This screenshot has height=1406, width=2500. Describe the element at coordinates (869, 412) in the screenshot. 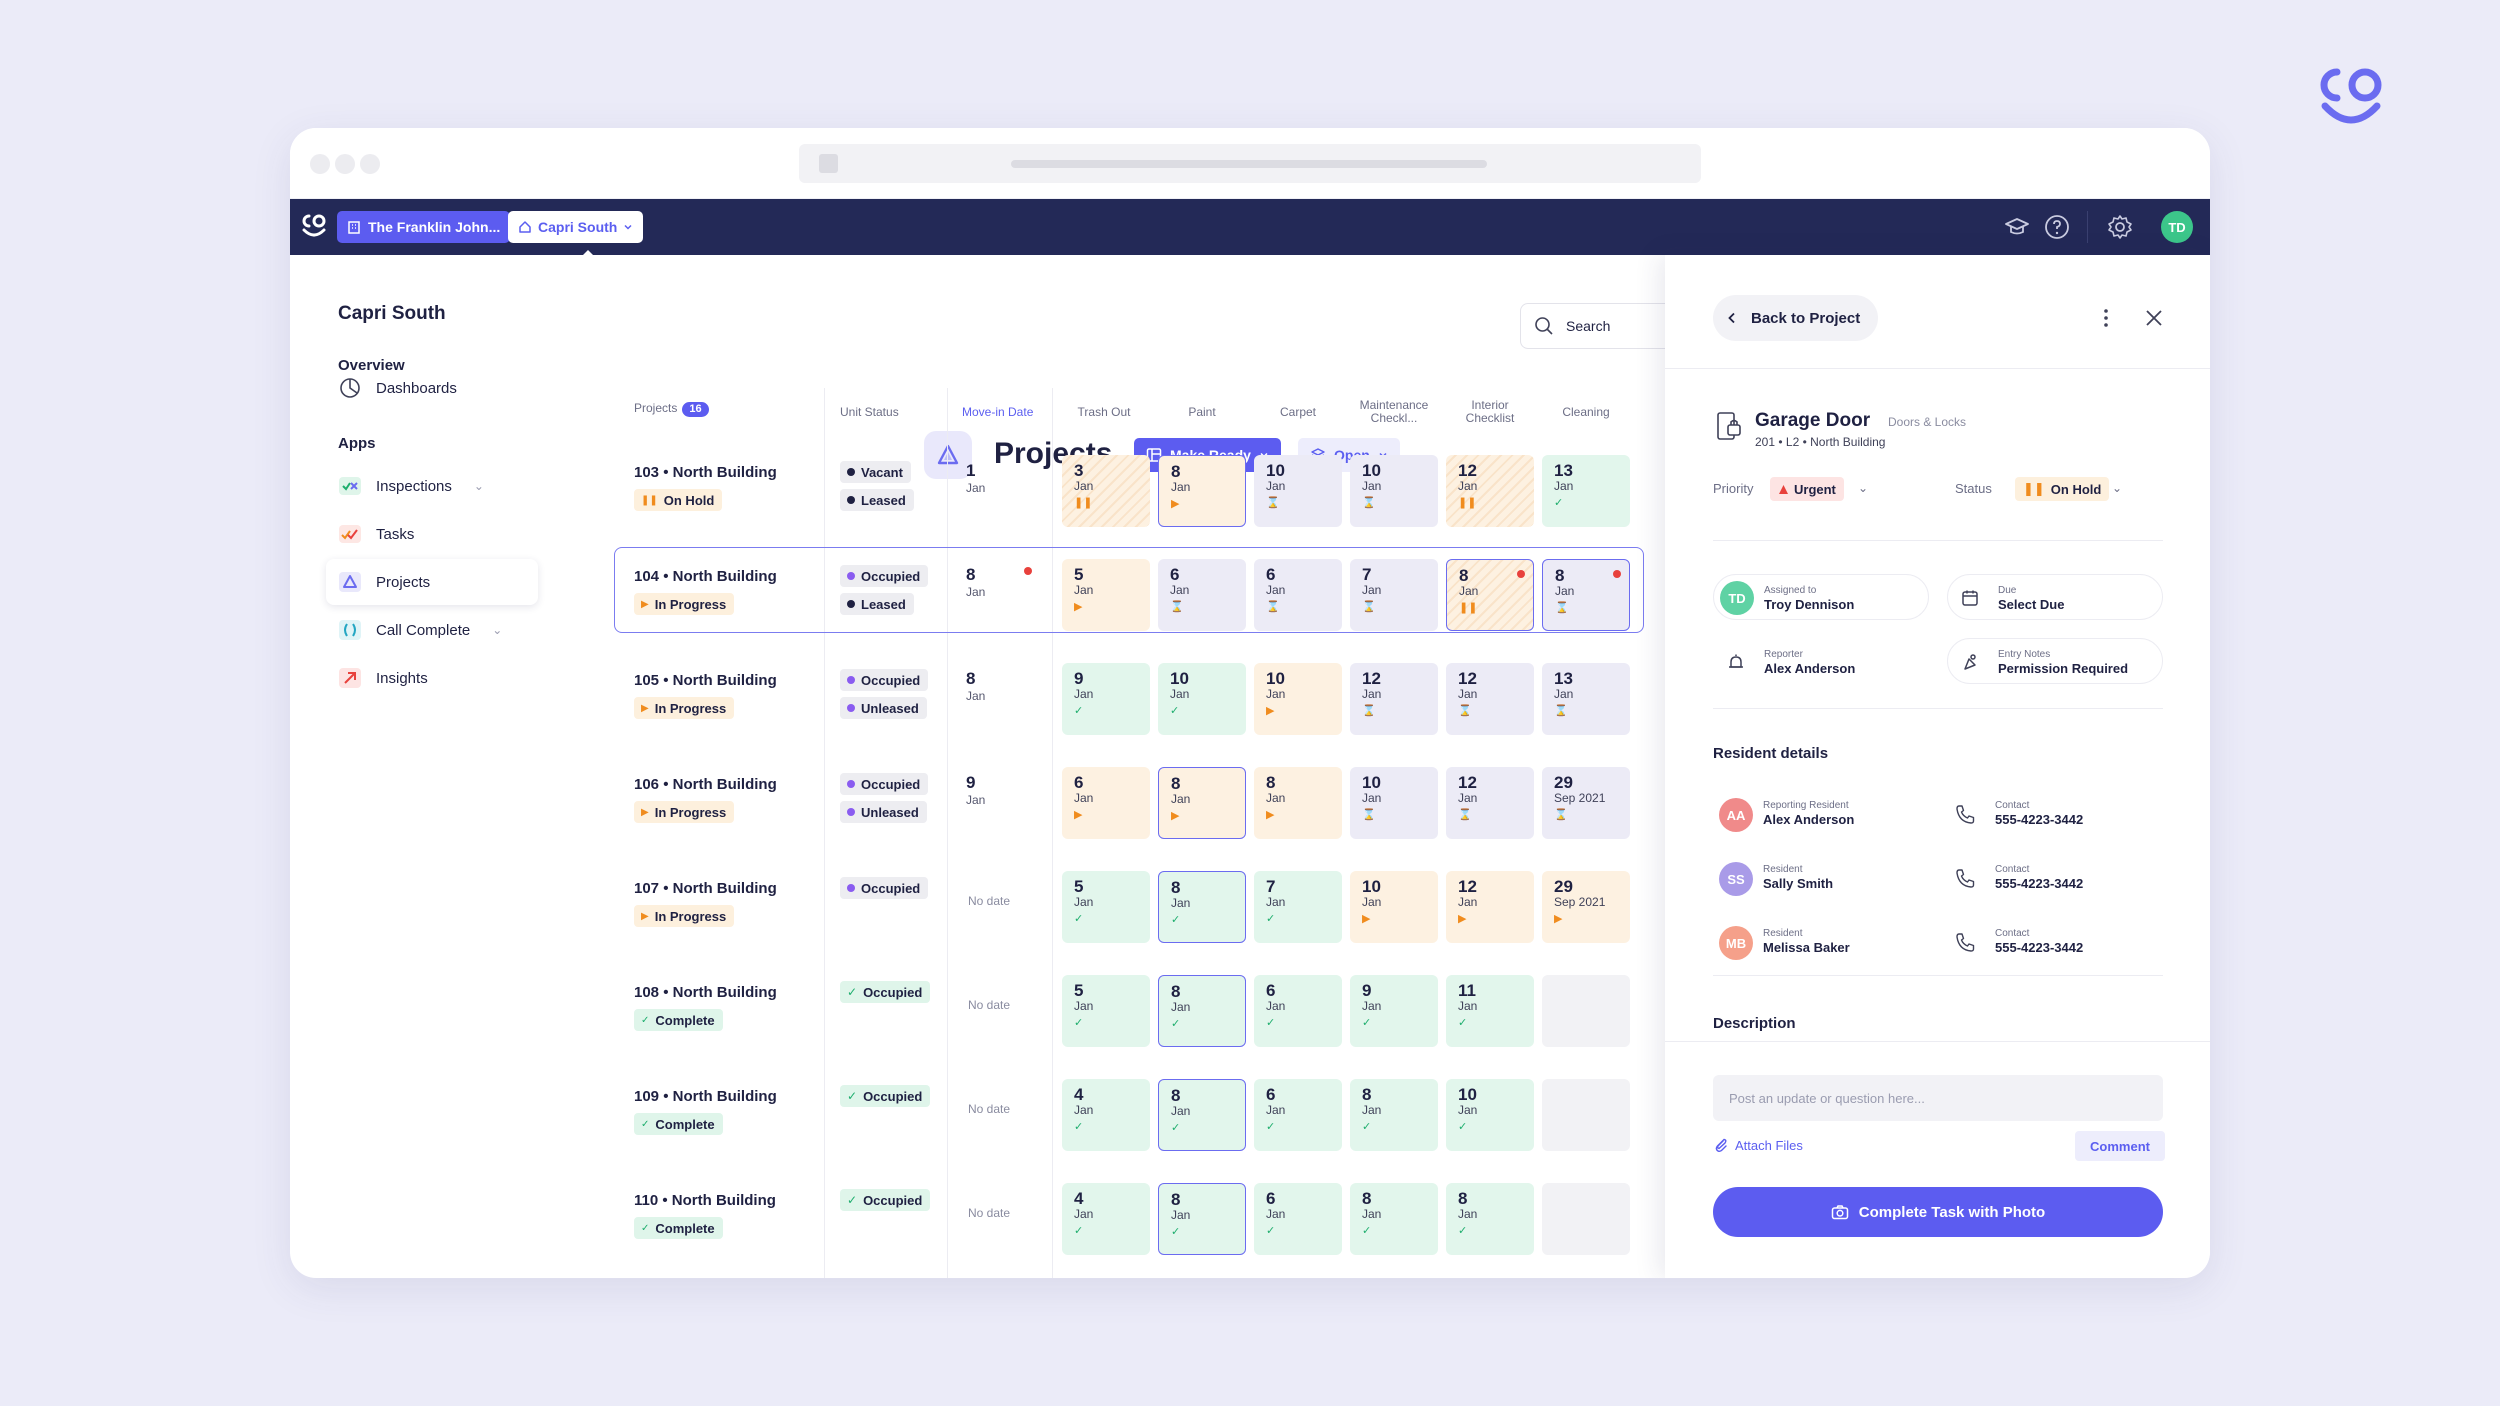

I see `col-header-unit-status: Unit Status` at that location.